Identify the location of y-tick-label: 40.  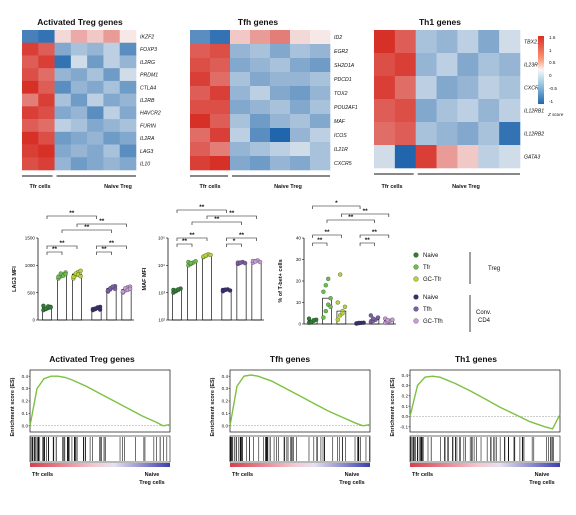
(299, 238).